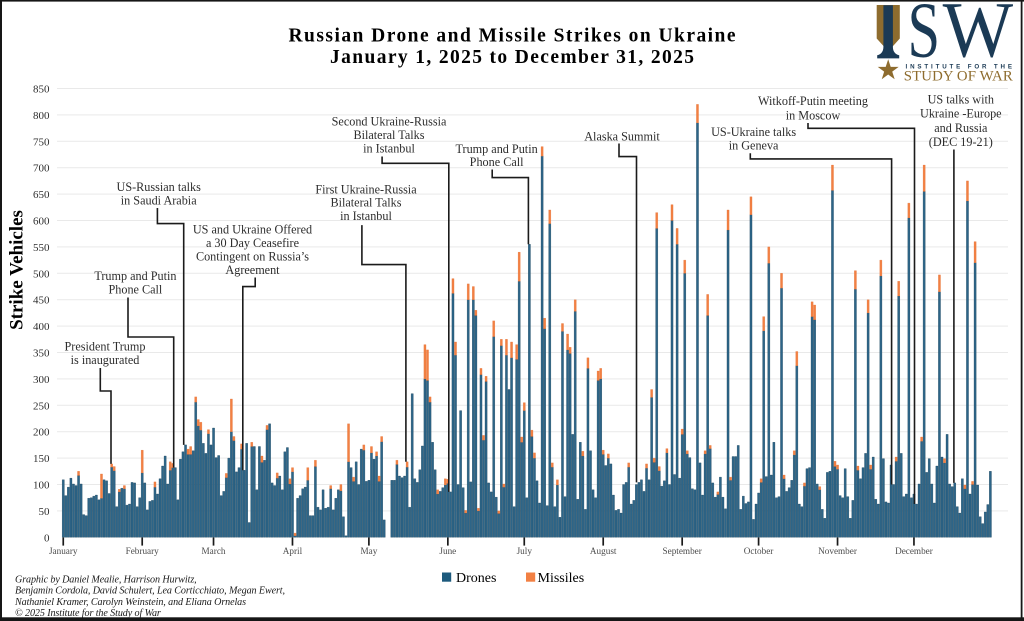 This screenshot has width=1024, height=621. I want to click on svg-text: W, so click(978, 37).